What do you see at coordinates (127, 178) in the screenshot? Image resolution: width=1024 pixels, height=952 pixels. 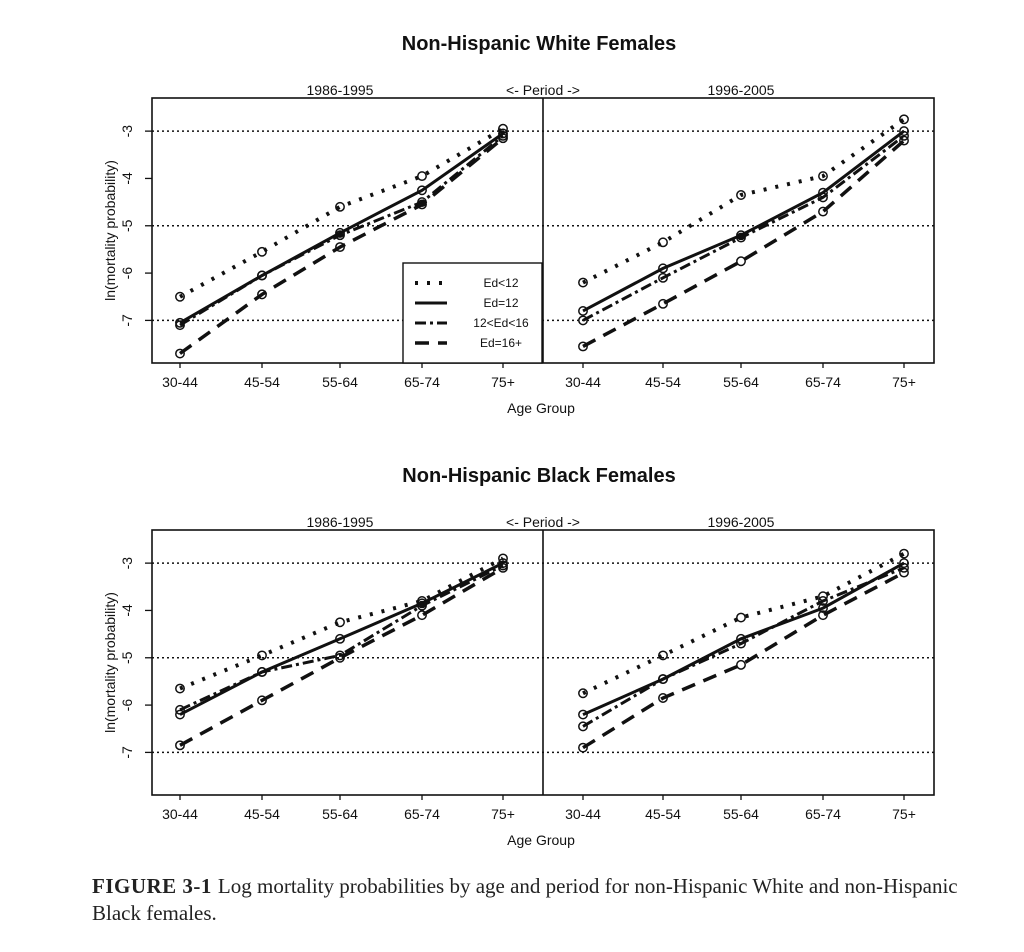 I see `white-y-tick-label: -4` at bounding box center [127, 178].